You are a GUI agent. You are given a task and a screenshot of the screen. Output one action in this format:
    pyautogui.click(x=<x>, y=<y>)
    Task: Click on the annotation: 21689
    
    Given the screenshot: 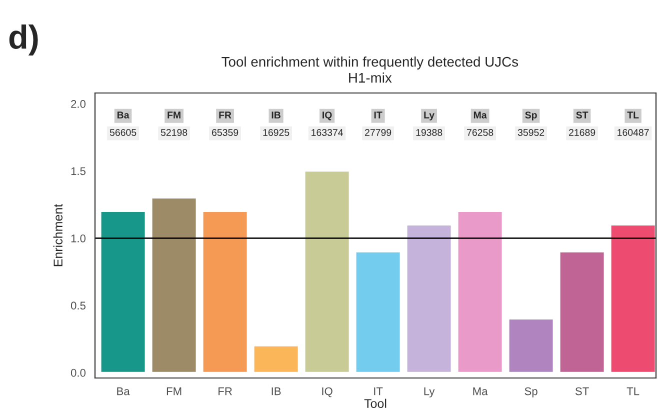 What is the action you would take?
    pyautogui.click(x=582, y=132)
    